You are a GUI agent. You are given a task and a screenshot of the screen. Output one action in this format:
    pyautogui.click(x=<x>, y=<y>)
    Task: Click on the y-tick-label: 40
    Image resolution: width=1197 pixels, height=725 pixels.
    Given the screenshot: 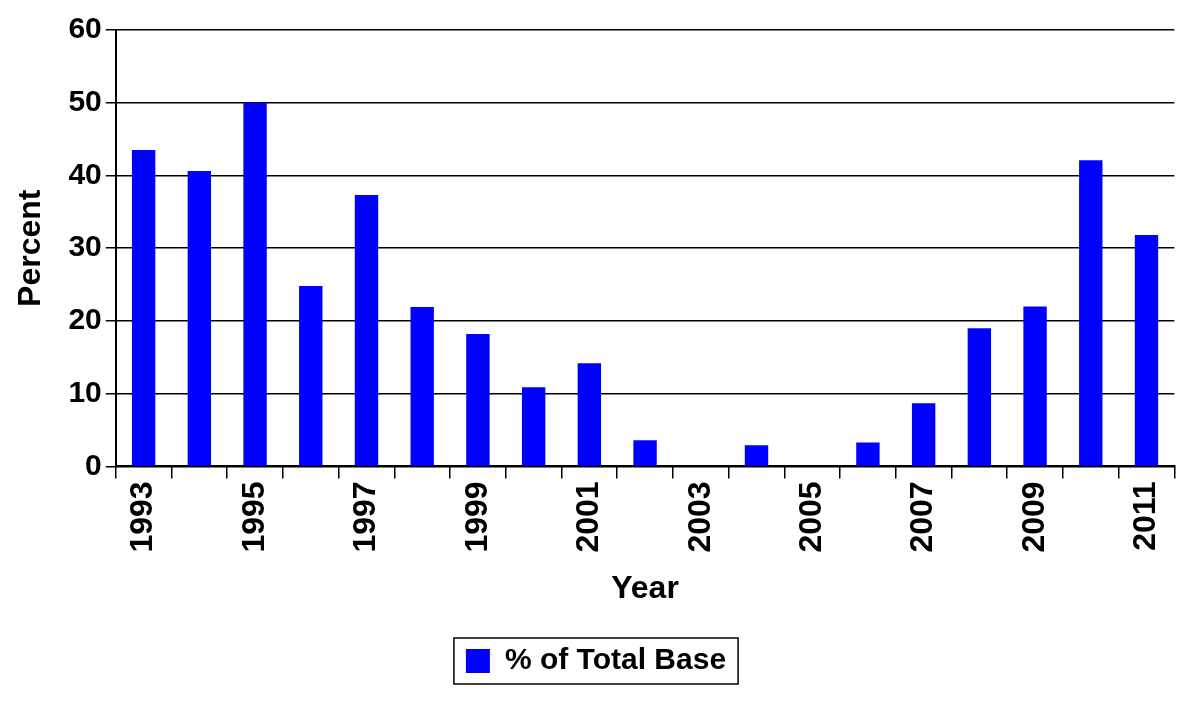 What is the action you would take?
    pyautogui.click(x=85, y=173)
    